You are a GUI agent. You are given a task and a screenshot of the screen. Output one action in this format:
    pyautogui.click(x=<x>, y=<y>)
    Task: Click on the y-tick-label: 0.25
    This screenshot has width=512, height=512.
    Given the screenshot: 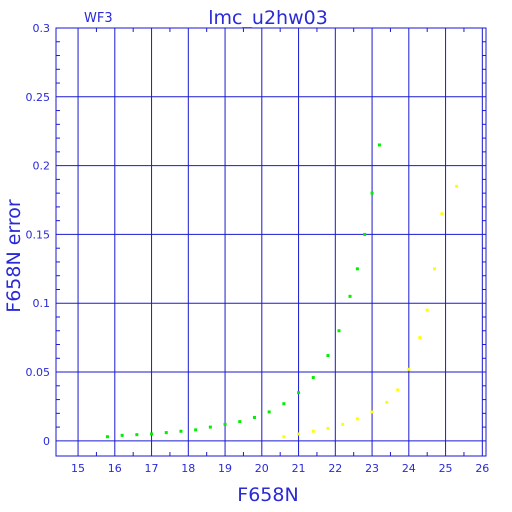 What is the action you would take?
    pyautogui.click(x=38, y=97)
    